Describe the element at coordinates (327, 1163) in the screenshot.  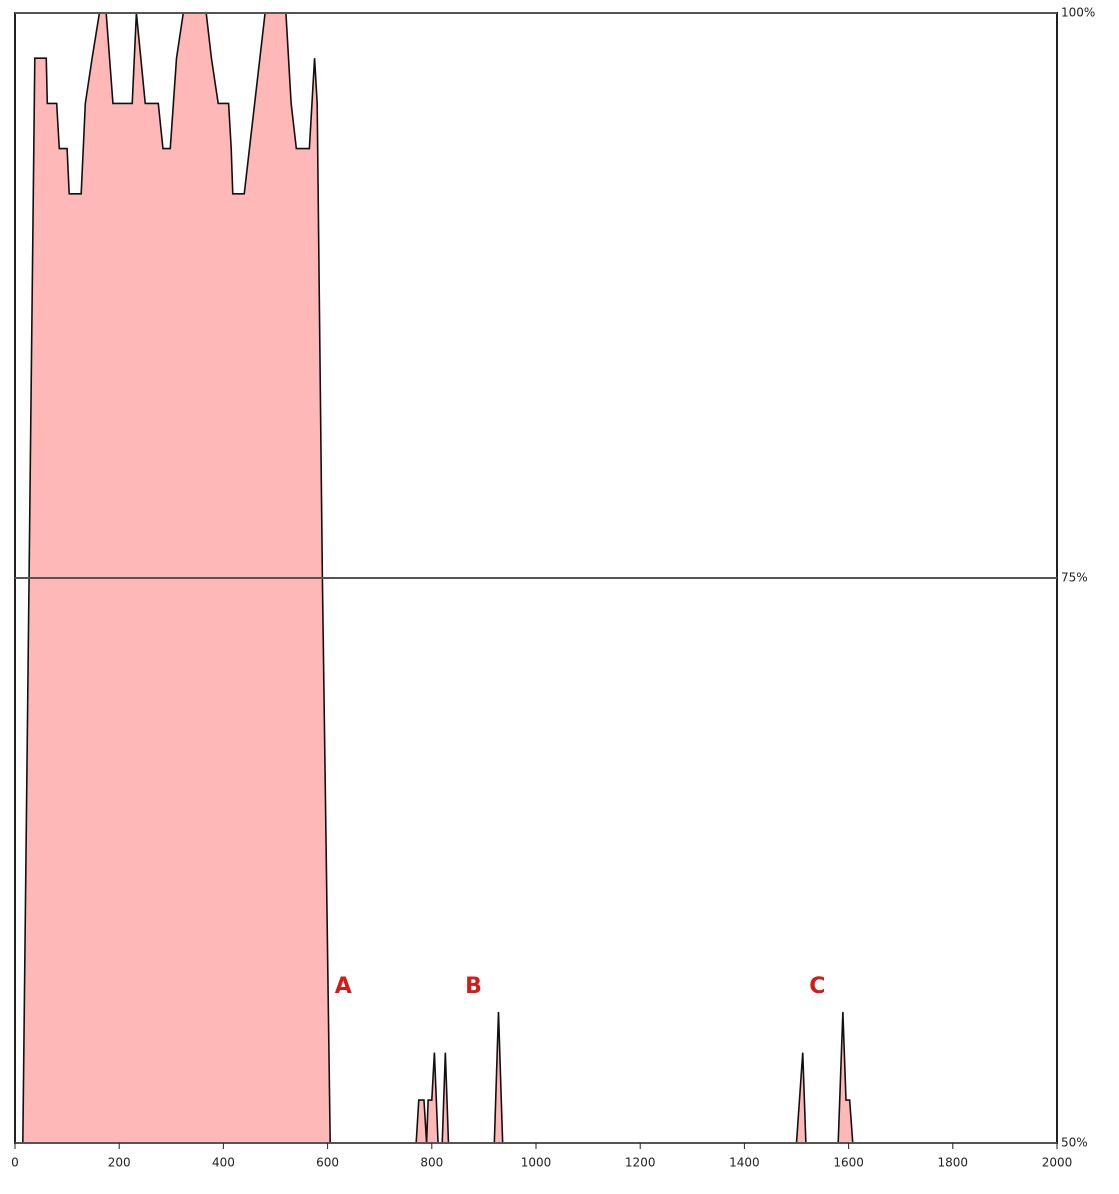
I see `x-tick-label: 600` at that location.